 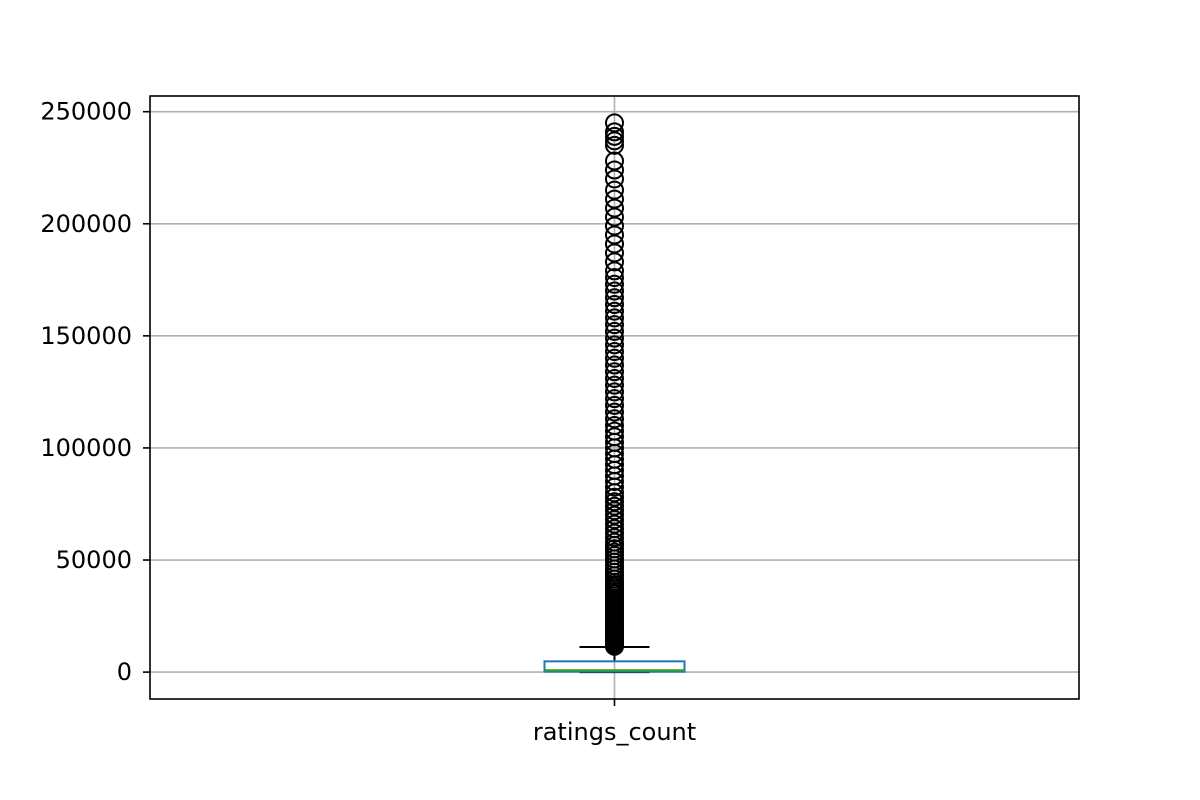 I want to click on y-tick-label: 150000, so click(x=86, y=336).